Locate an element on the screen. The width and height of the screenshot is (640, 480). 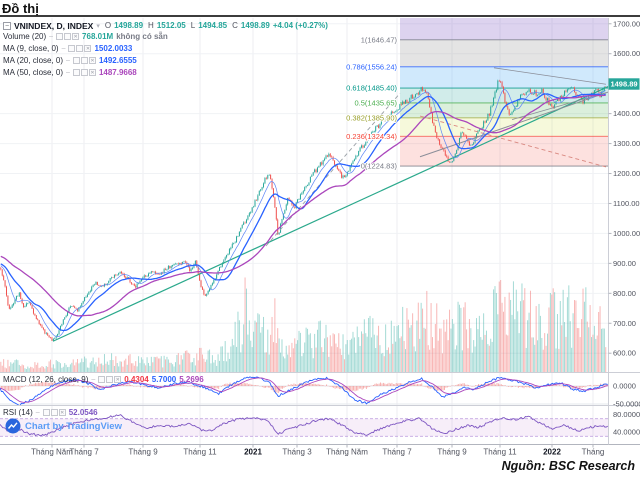
svg-text: 80.0000 is located at coordinates (626, 414).